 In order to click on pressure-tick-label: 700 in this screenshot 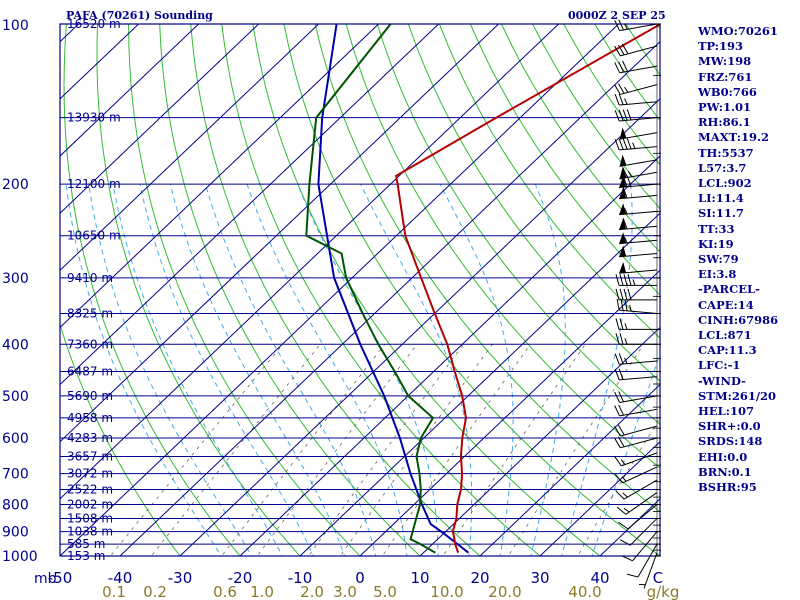, I will do `click(15, 475)`.